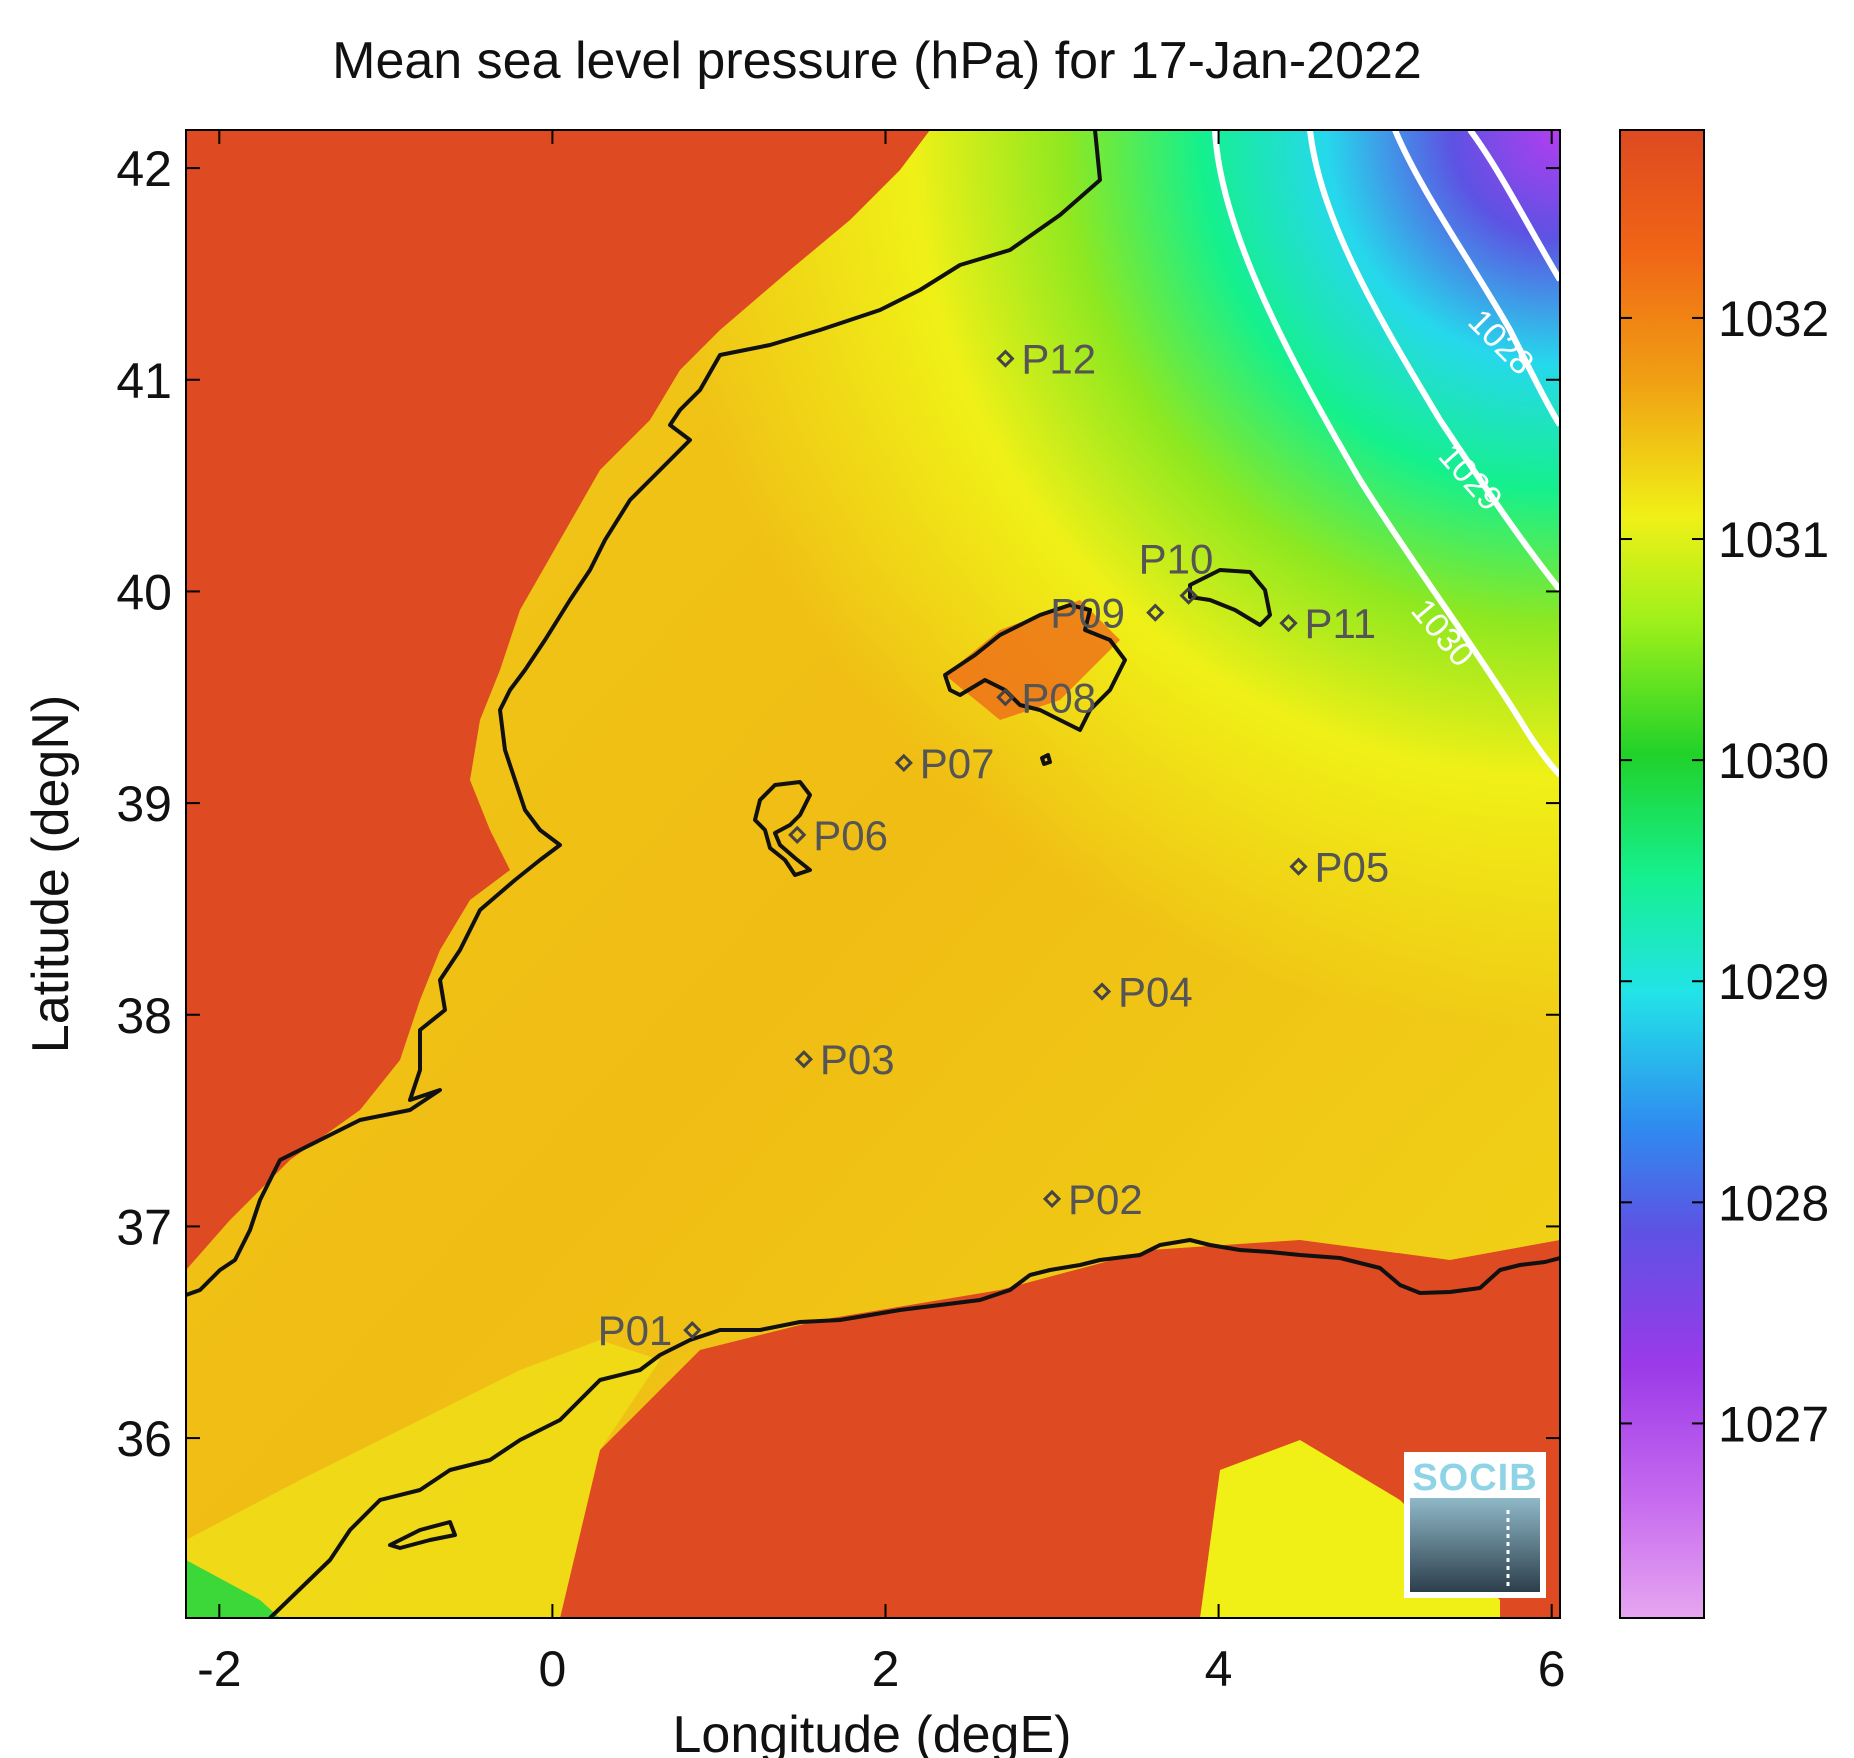  What do you see at coordinates (144, 592) in the screenshot?
I see `y-tick-label: 40` at bounding box center [144, 592].